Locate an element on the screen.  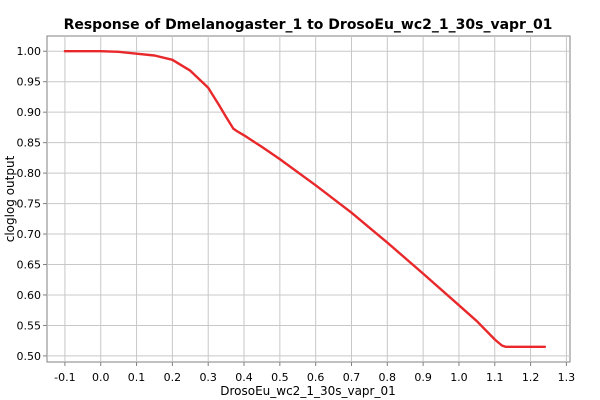
y-tick-label: 0.85 is located at coordinates (29, 143).